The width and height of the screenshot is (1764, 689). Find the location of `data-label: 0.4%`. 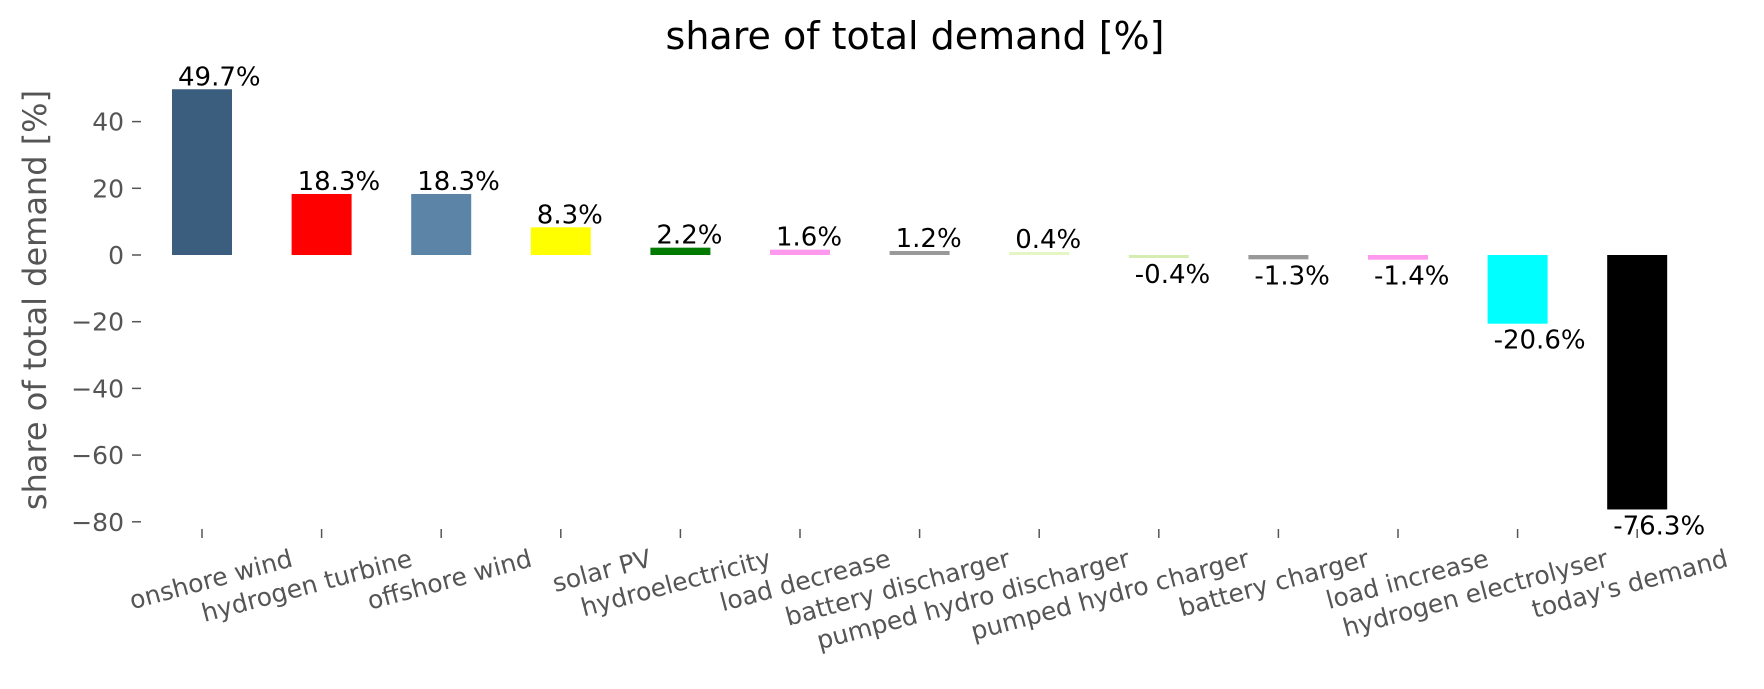

data-label: 0.4% is located at coordinates (1048, 240).